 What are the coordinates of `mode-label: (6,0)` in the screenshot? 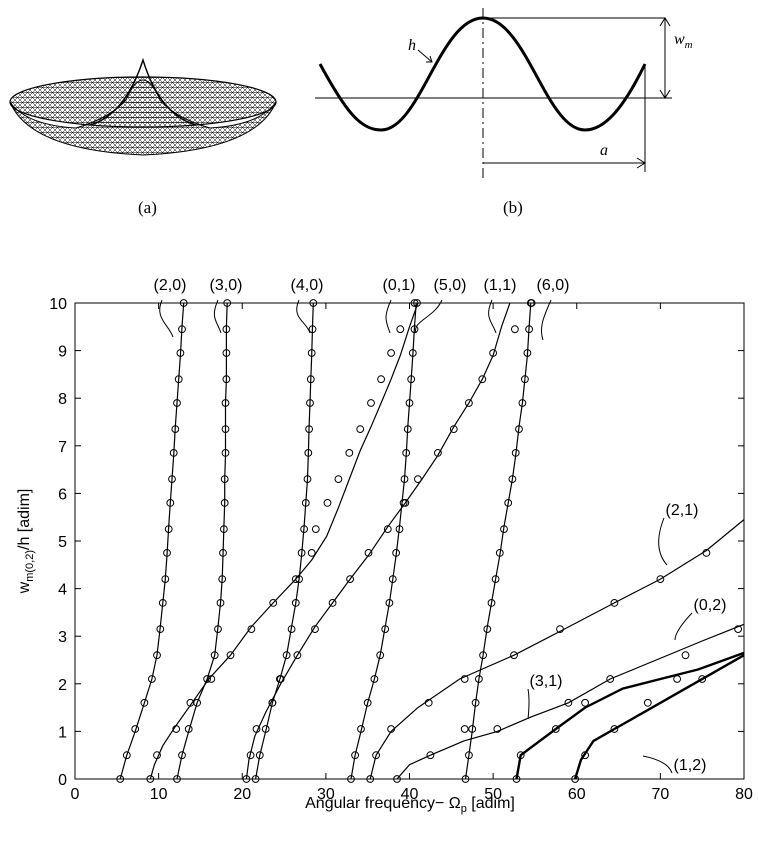 It's located at (553, 285).